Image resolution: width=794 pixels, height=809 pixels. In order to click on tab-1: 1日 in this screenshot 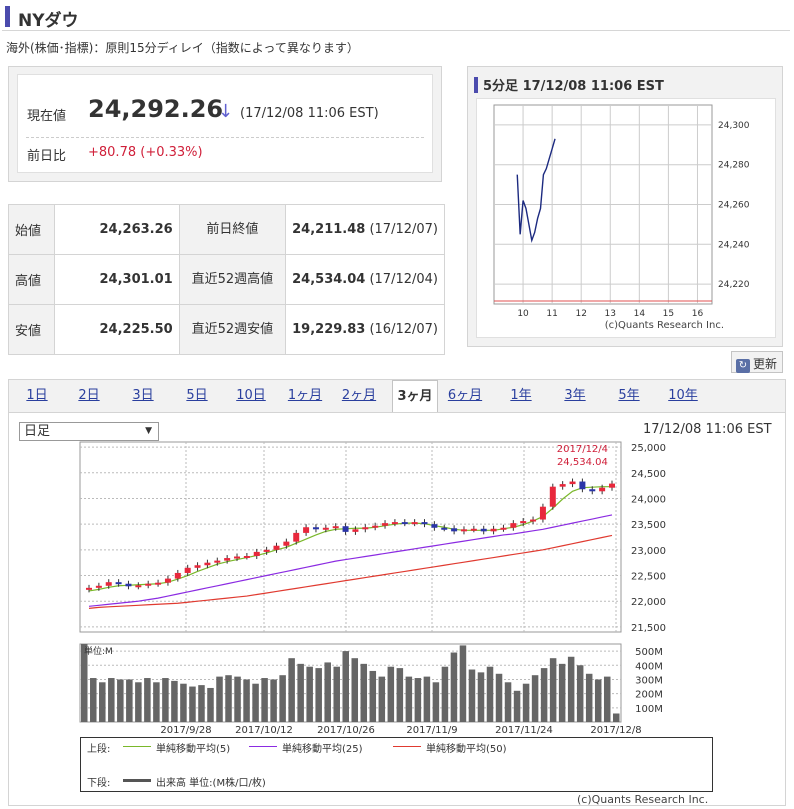, I will do `click(37, 395)`.